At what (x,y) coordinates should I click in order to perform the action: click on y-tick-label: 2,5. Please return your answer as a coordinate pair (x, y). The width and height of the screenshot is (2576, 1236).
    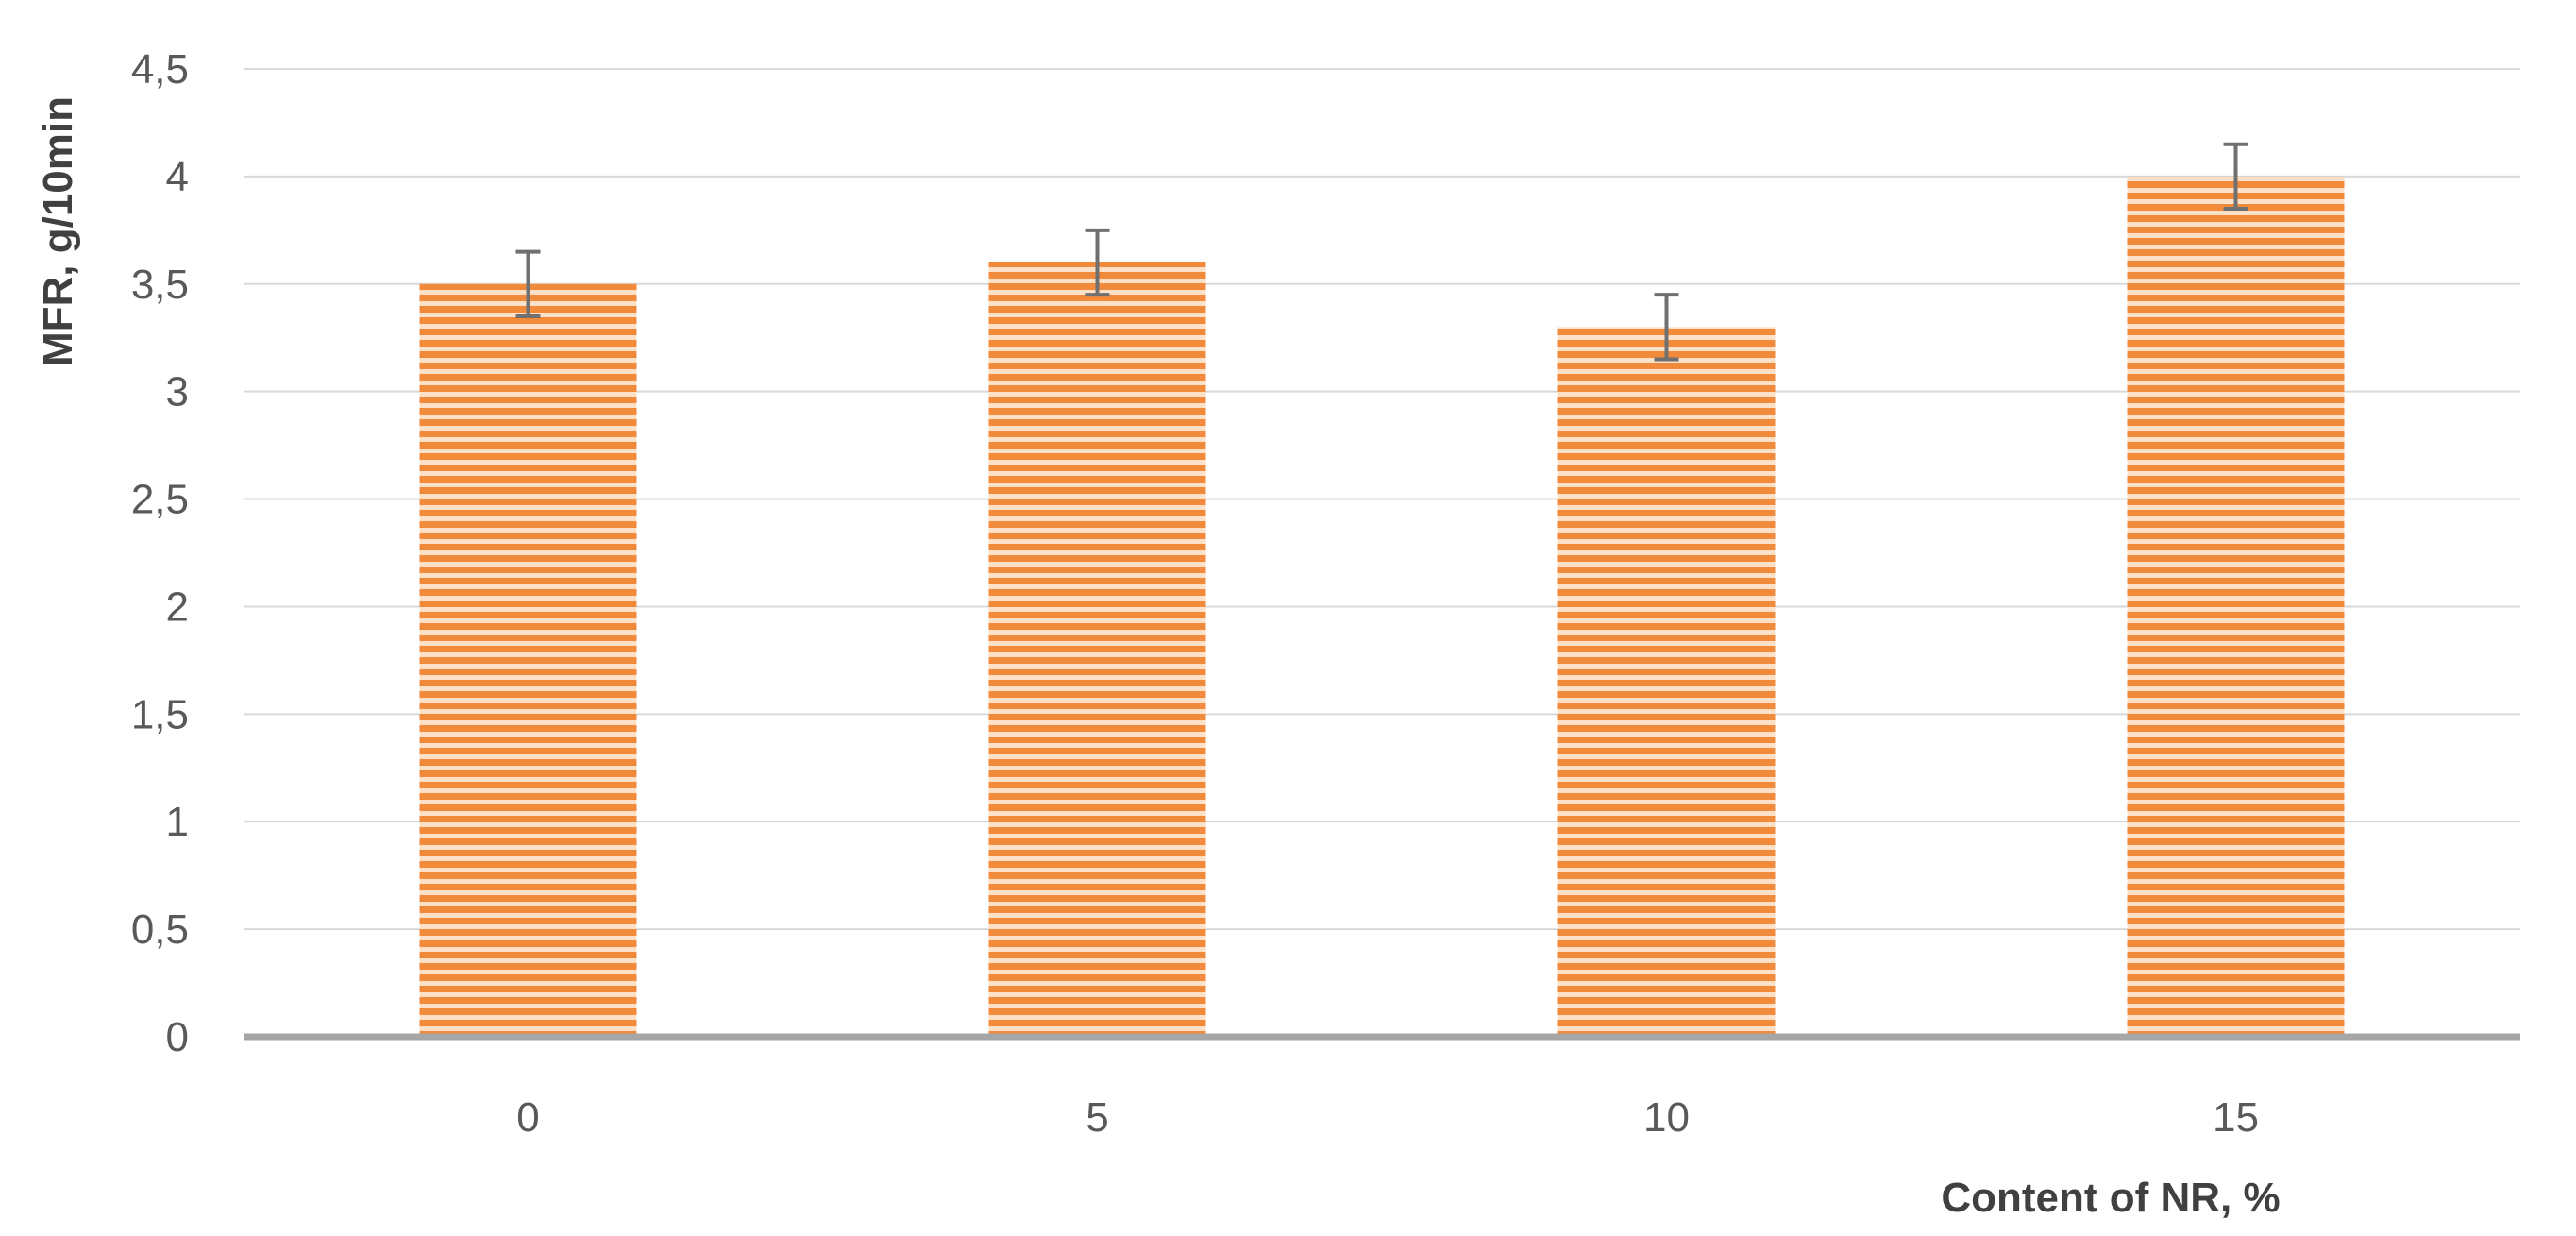
    Looking at the image, I should click on (160, 500).